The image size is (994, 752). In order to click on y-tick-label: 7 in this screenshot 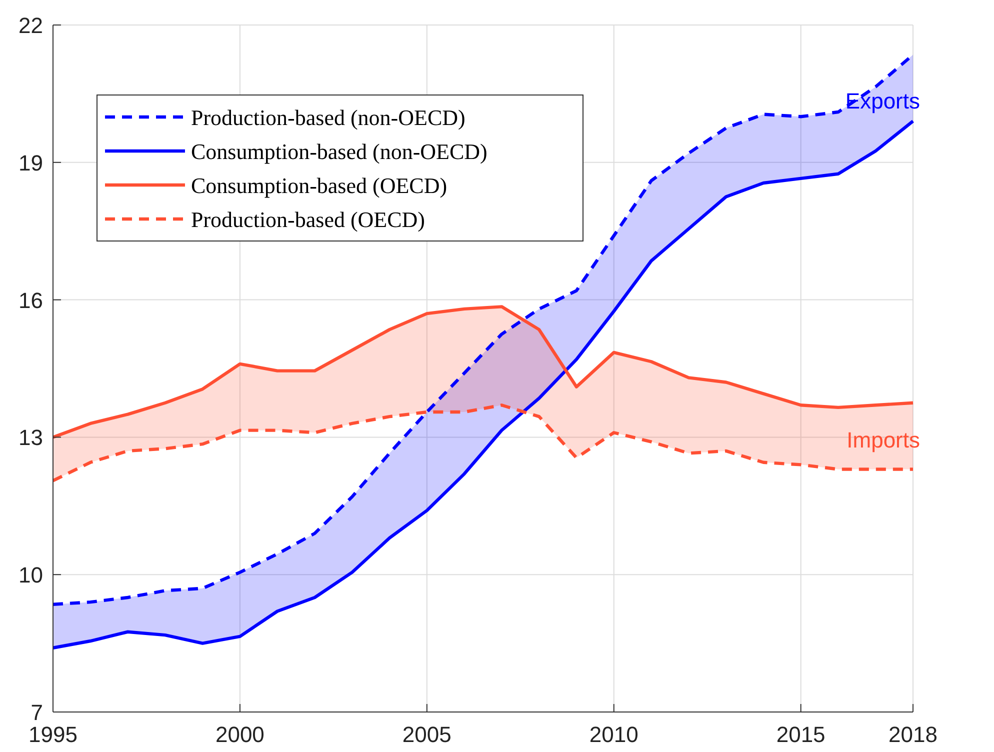, I will do `click(36, 712)`.